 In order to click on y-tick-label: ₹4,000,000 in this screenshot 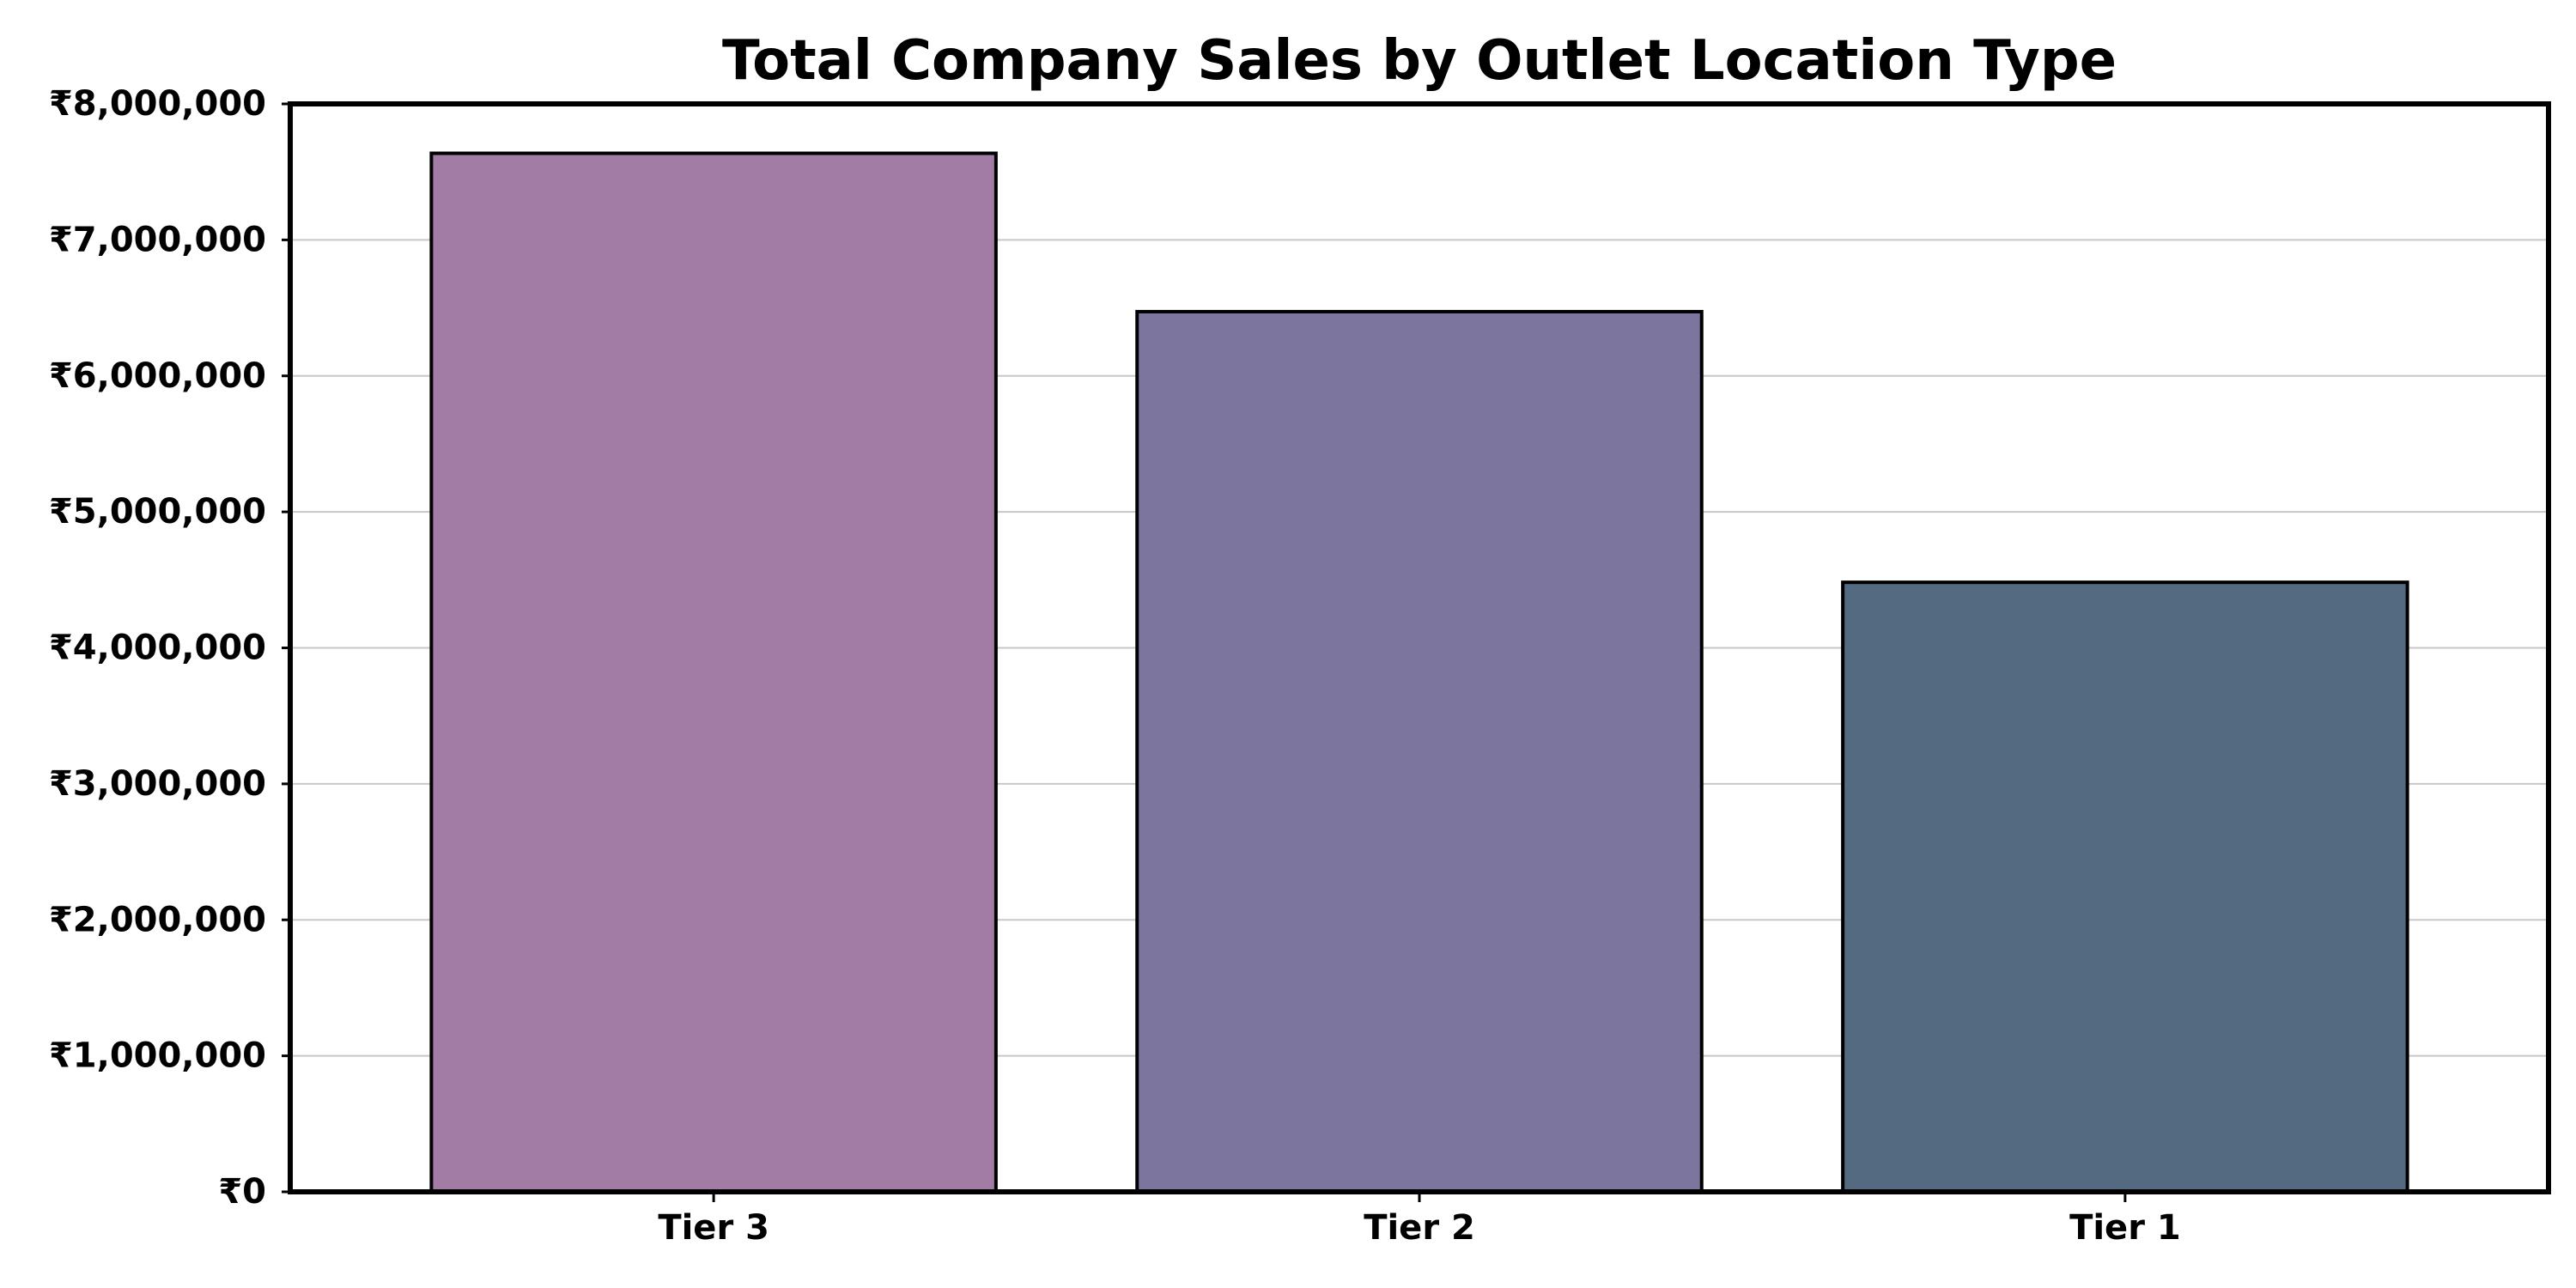, I will do `click(158, 649)`.